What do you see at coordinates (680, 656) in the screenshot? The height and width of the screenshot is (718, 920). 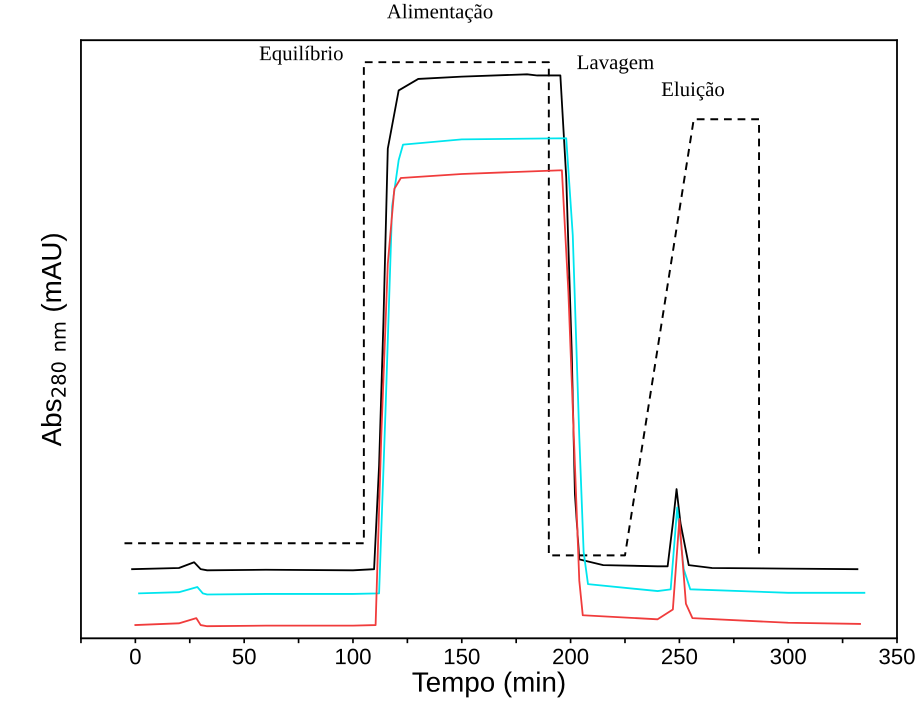 I see `x-tick-label: 250` at bounding box center [680, 656].